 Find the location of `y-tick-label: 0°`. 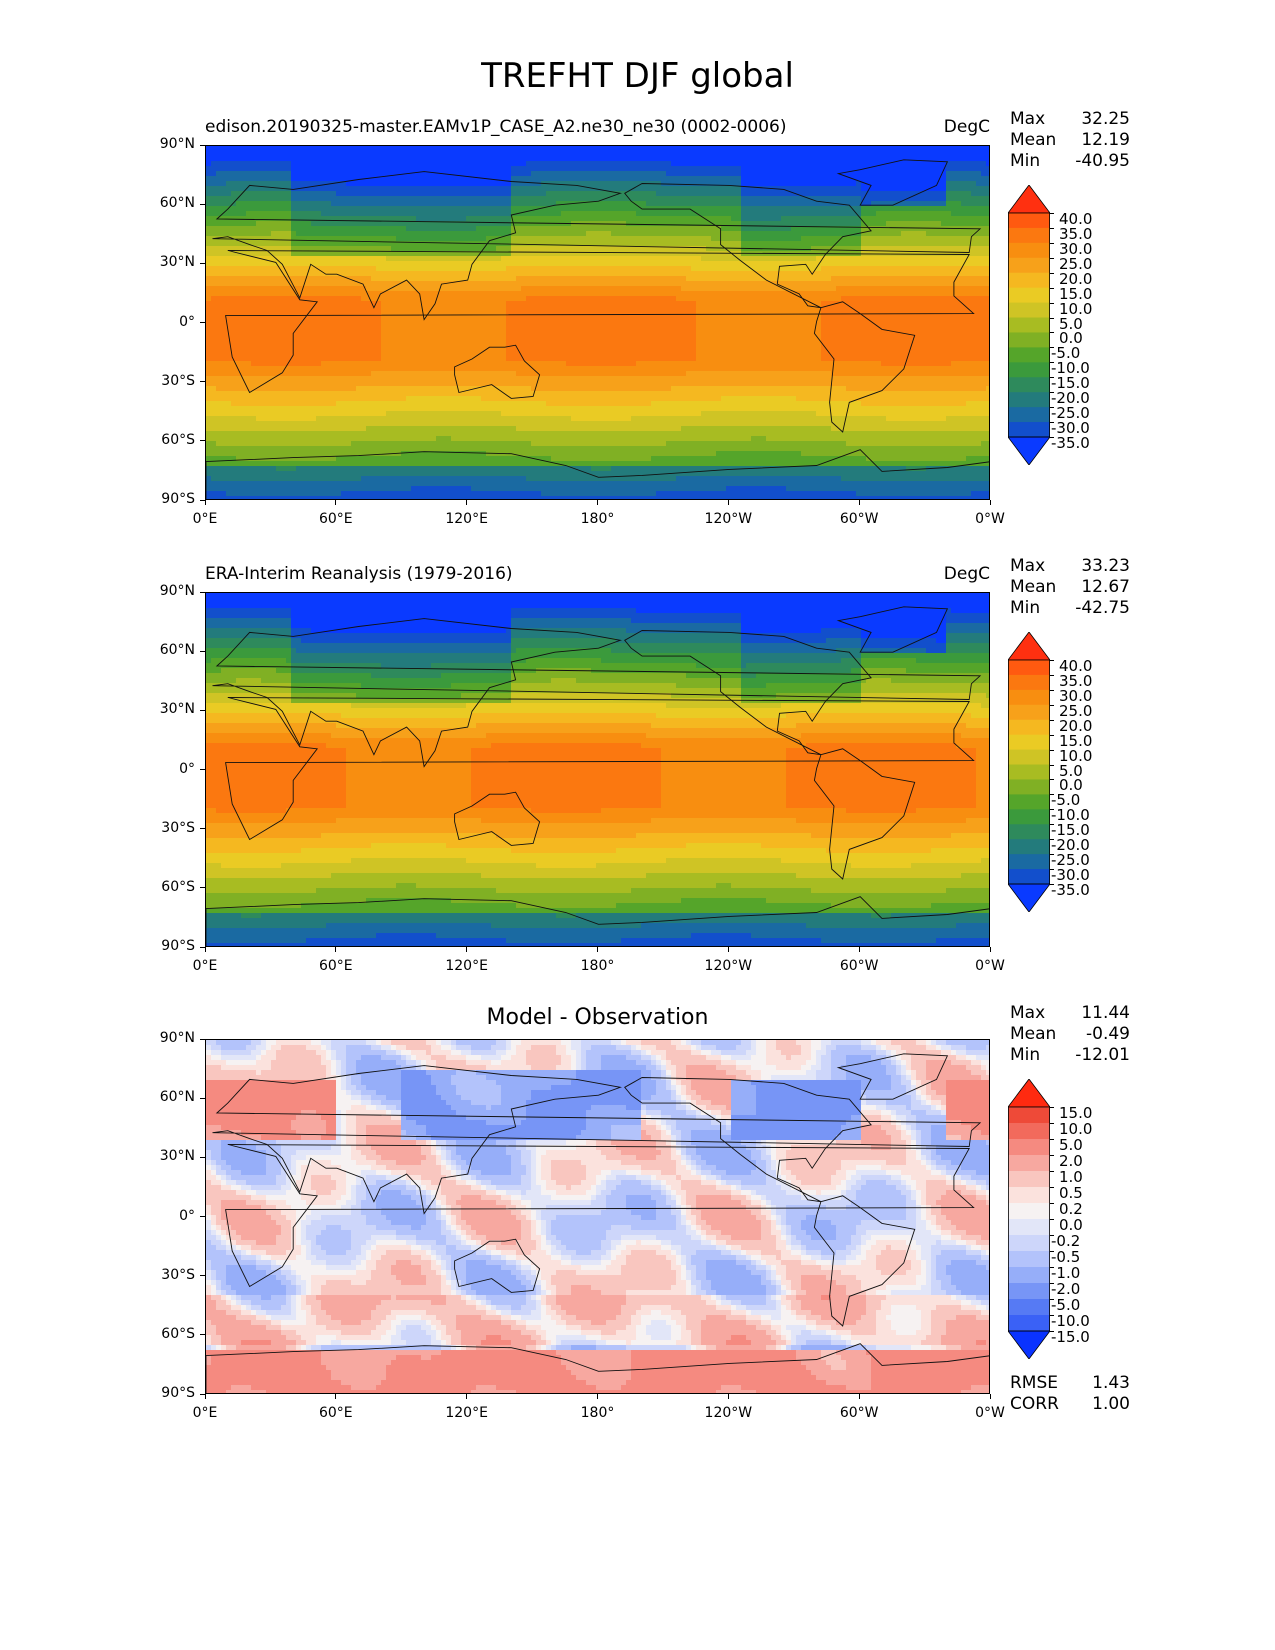

y-tick-label: 0° is located at coordinates (165, 322).